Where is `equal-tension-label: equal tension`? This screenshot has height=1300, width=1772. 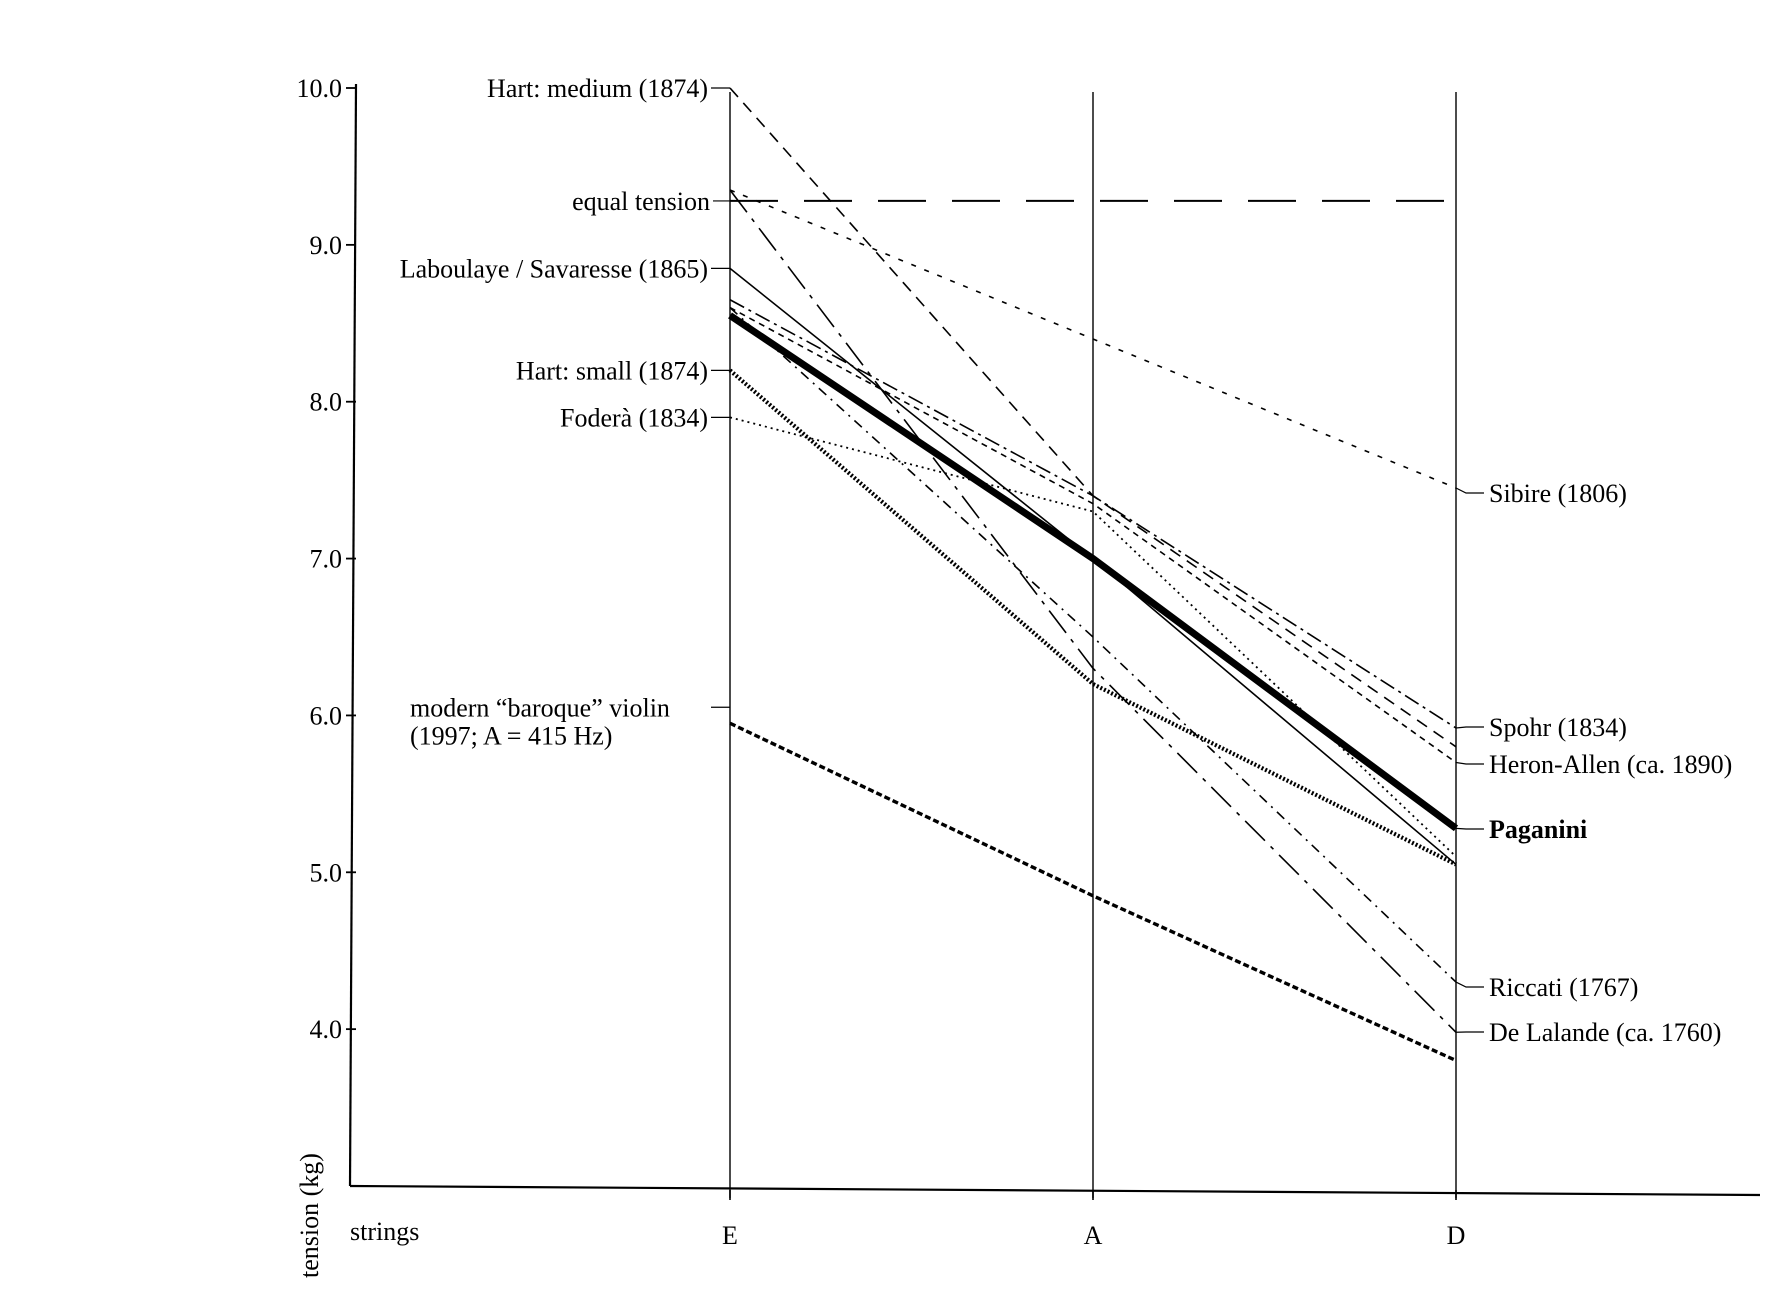 equal-tension-label: equal tension is located at coordinates (641, 201).